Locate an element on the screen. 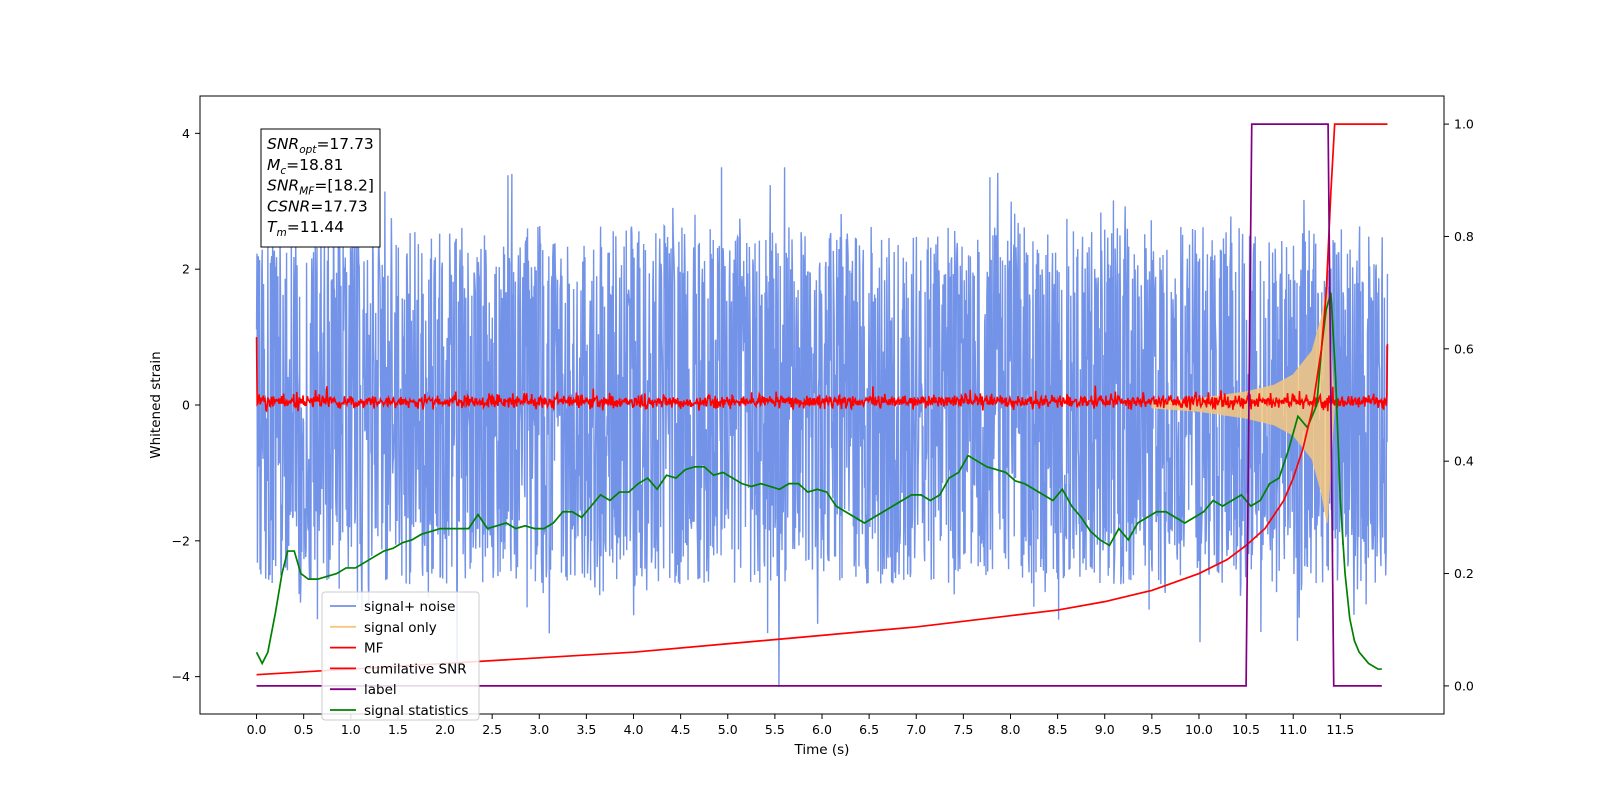 The width and height of the screenshot is (1600, 800). legend-entry-label: MF is located at coordinates (373, 649).